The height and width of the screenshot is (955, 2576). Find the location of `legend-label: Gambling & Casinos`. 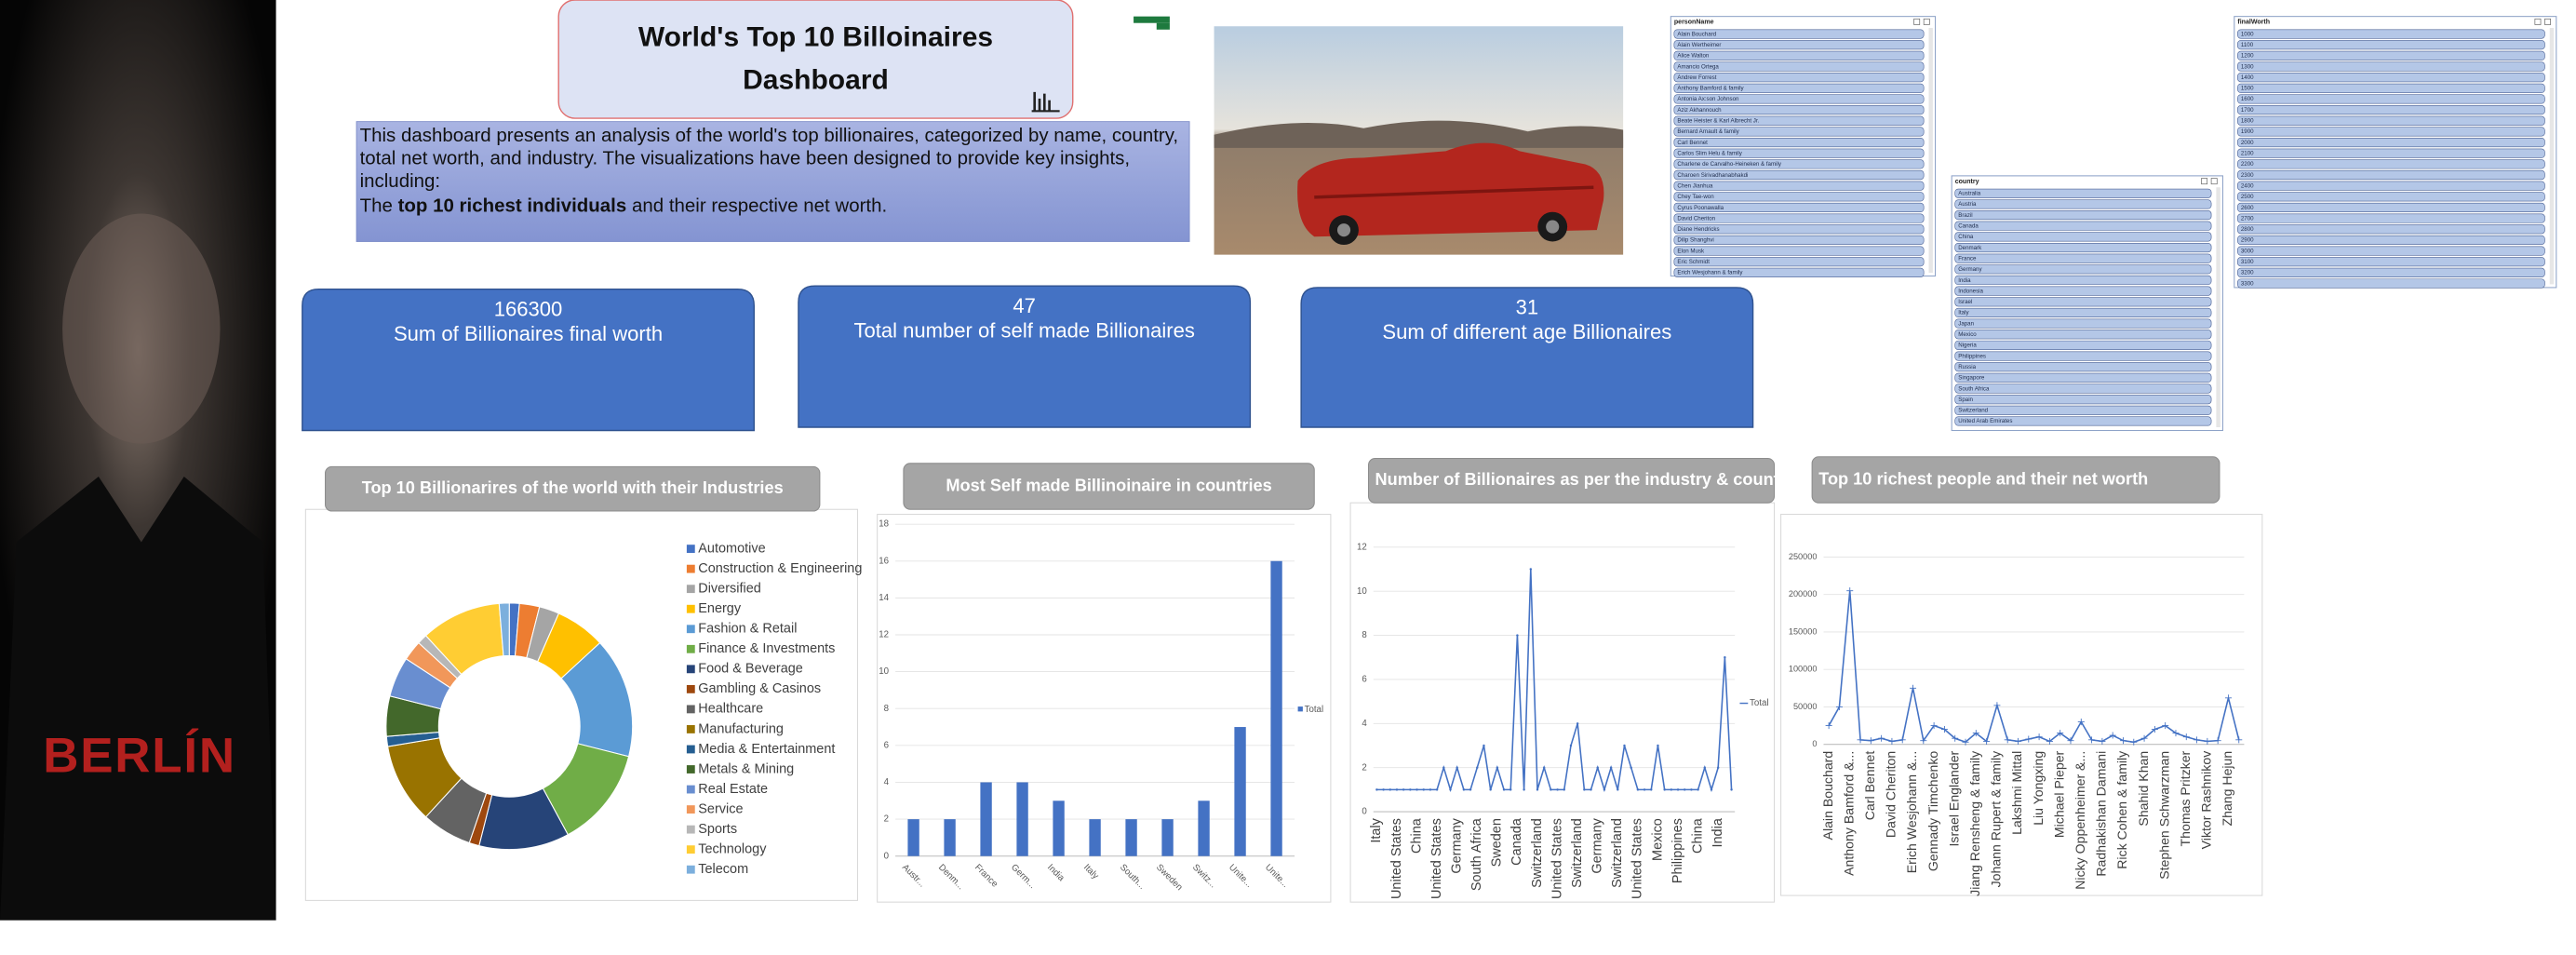

legend-label: Gambling & Casinos is located at coordinates (759, 688).